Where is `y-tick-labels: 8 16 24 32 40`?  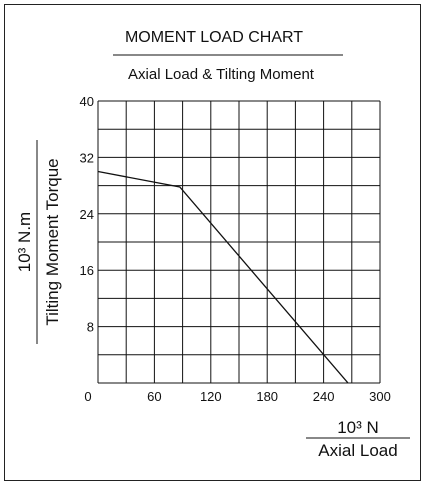 y-tick-labels: 8 16 24 32 40 is located at coordinates (87, 214).